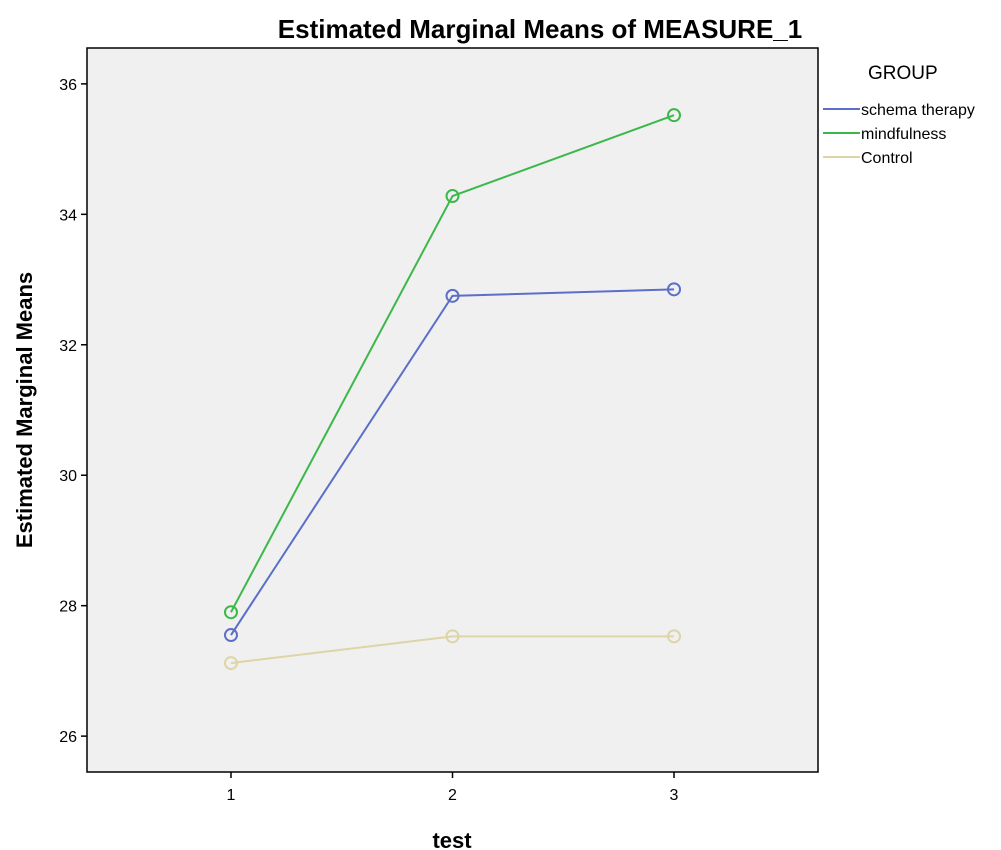 Image resolution: width=1001 pixels, height=850 pixels. Describe the element at coordinates (68, 476) in the screenshot. I see `y-tick-label: 30` at that location.